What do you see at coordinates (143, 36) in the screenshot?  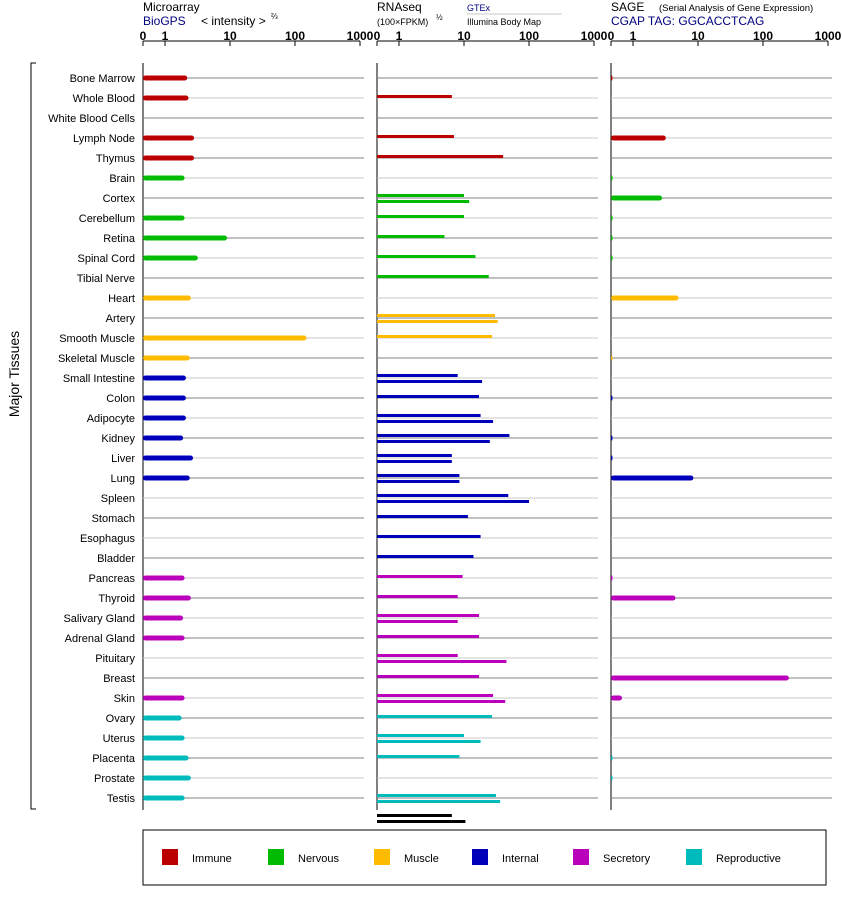 I see `x-tick-label: 0` at bounding box center [143, 36].